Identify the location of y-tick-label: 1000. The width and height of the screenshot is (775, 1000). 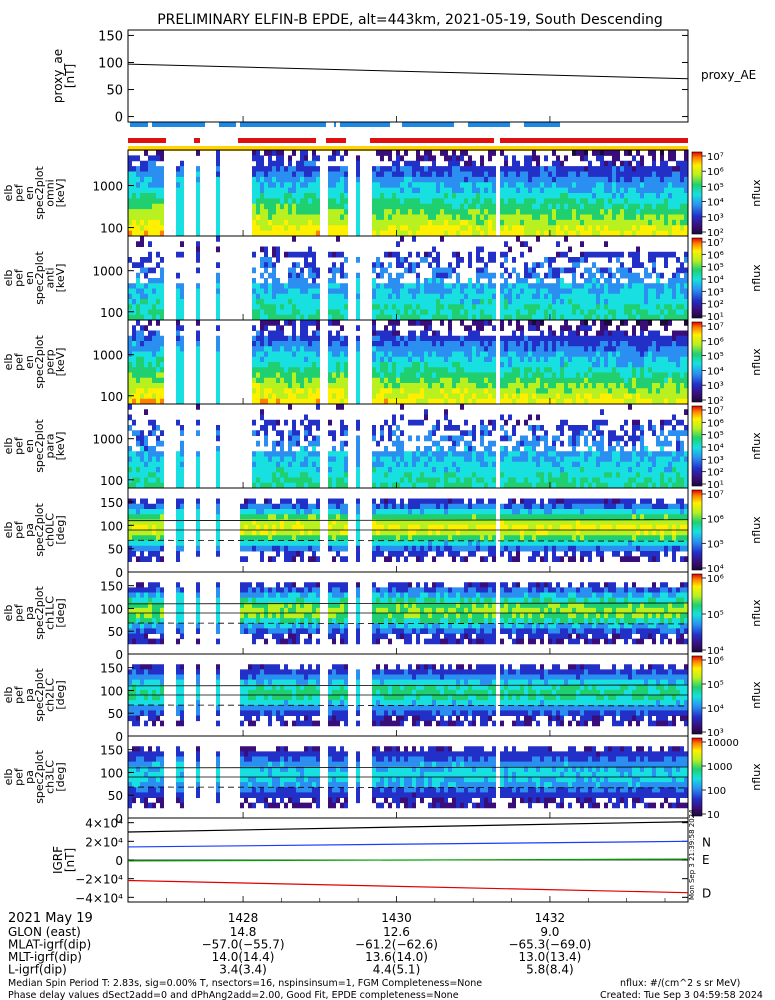
(107, 272).